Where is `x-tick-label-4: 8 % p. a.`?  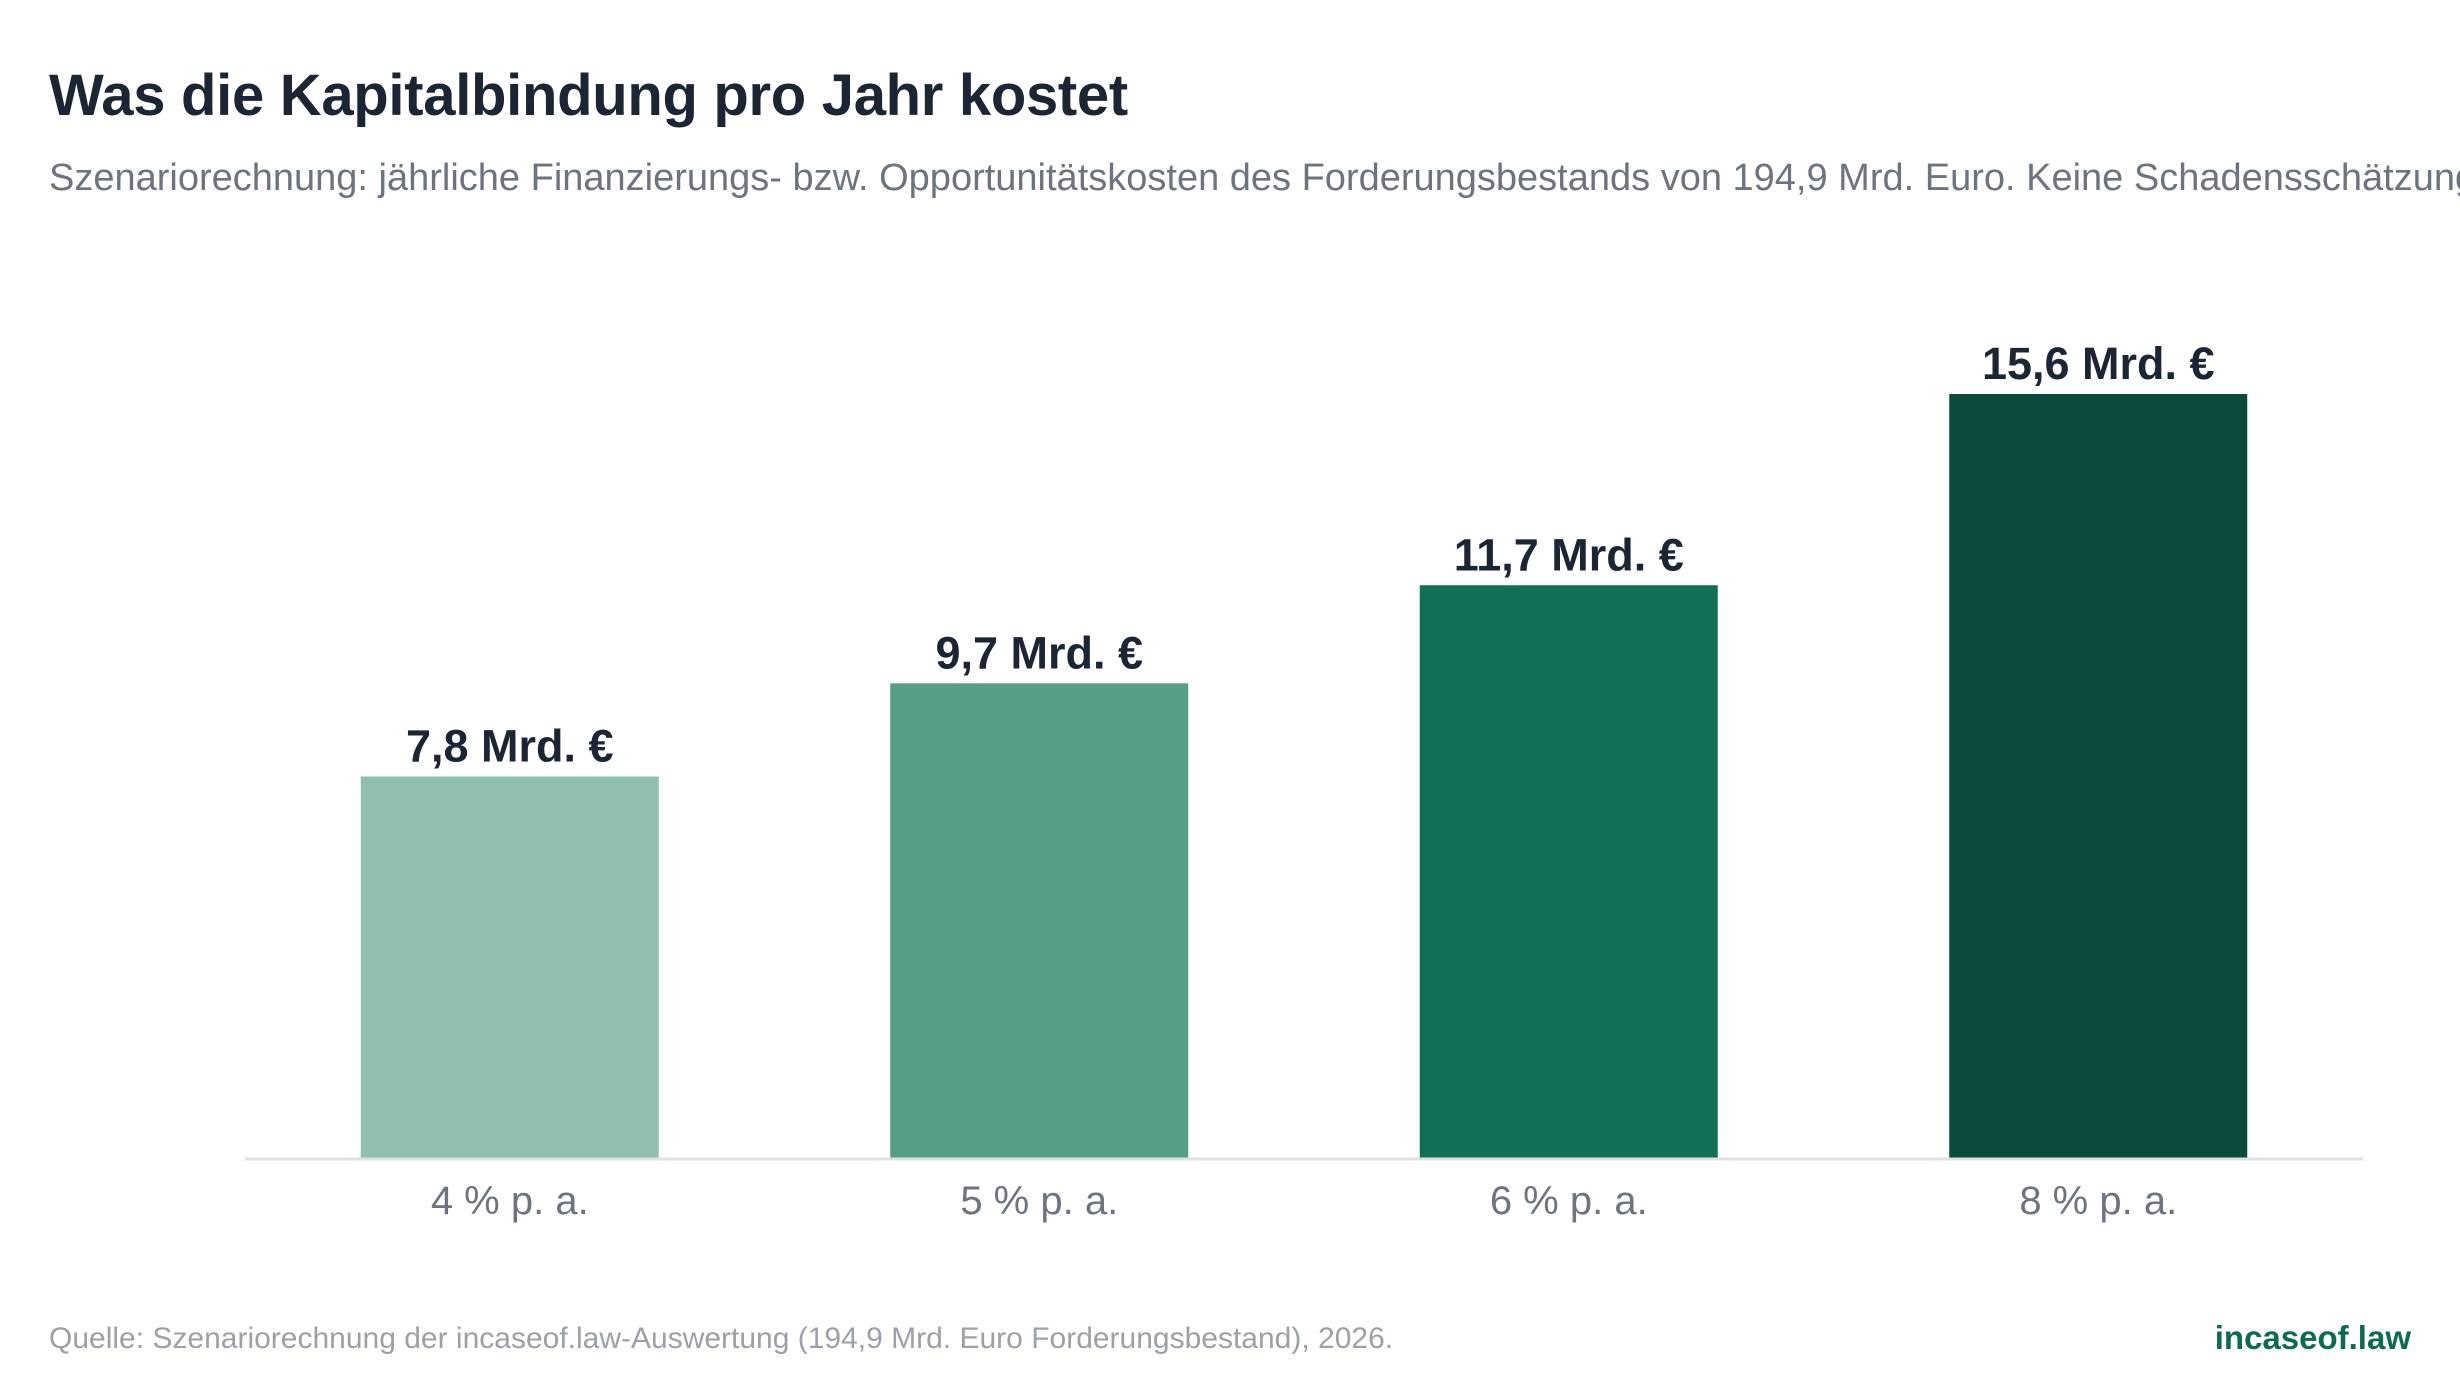
x-tick-label-4: 8 % p. a. is located at coordinates (2098, 1201).